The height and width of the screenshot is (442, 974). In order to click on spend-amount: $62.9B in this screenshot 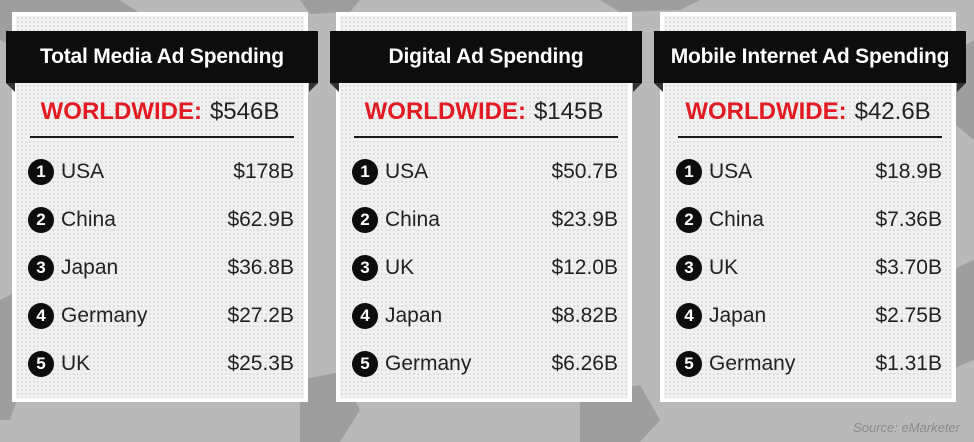, I will do `click(260, 219)`.